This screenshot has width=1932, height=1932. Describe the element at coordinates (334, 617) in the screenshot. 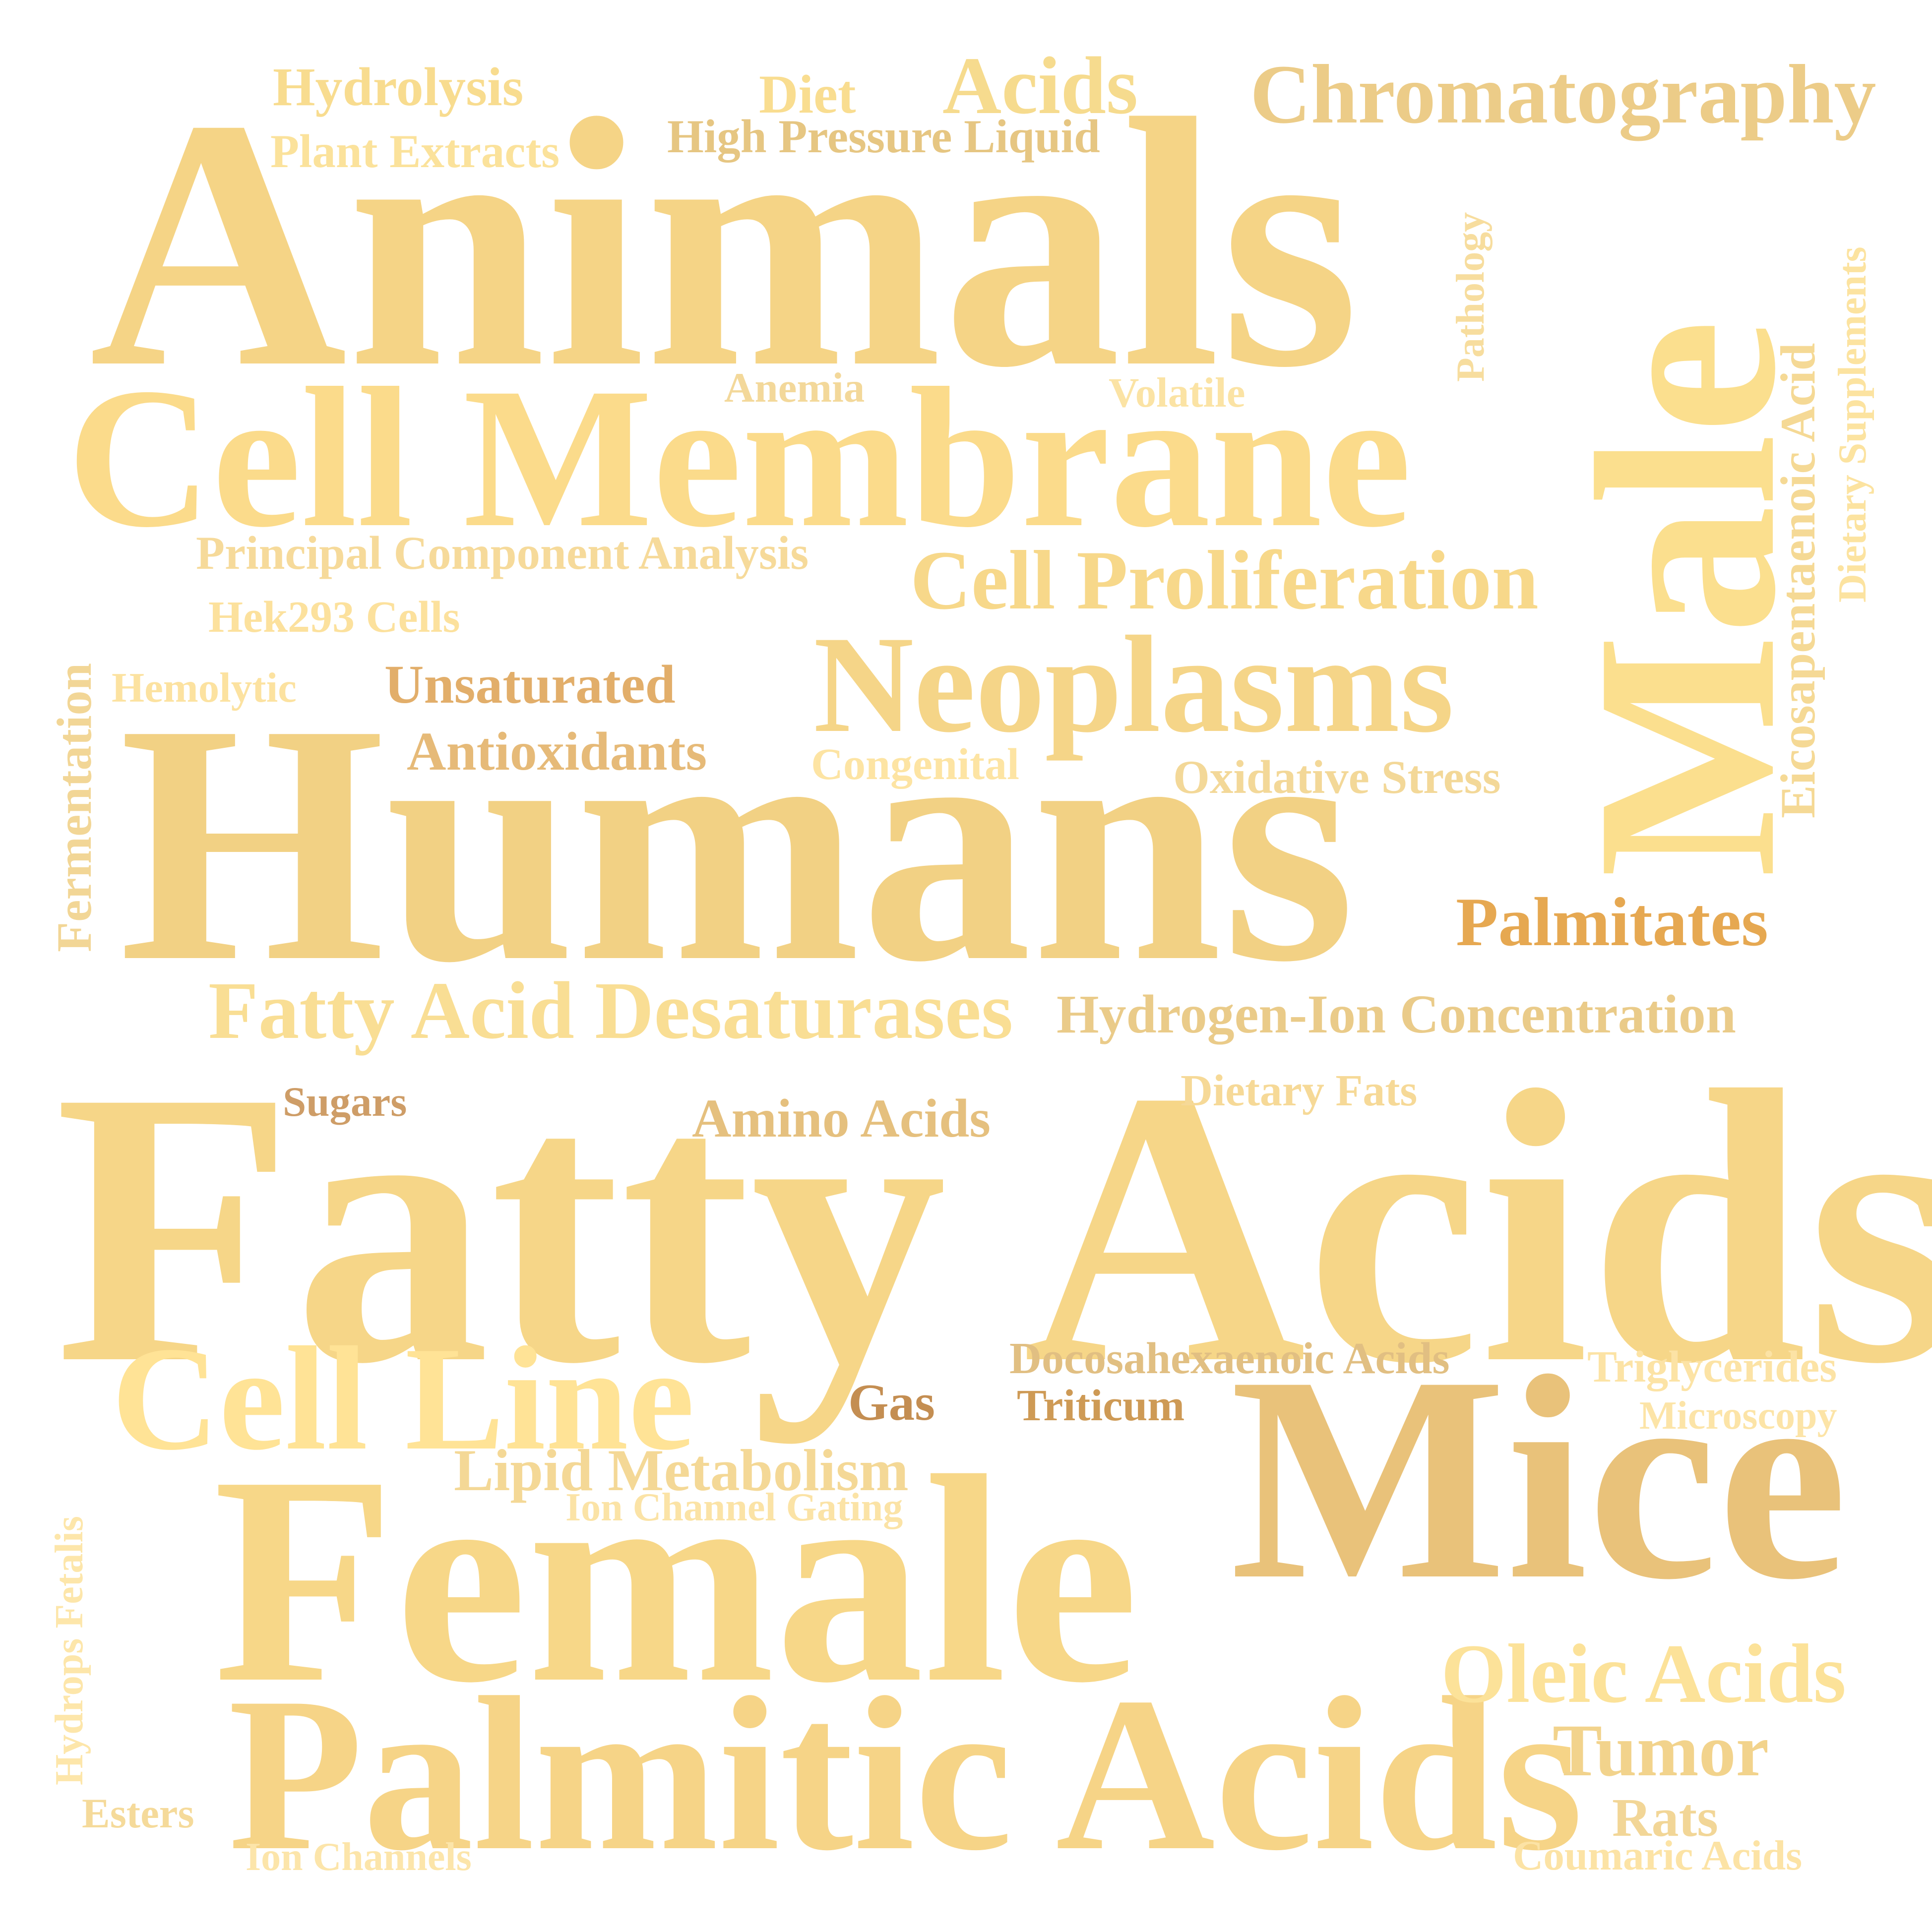

I see `word-hek293-cells: Hek293 Cells` at that location.